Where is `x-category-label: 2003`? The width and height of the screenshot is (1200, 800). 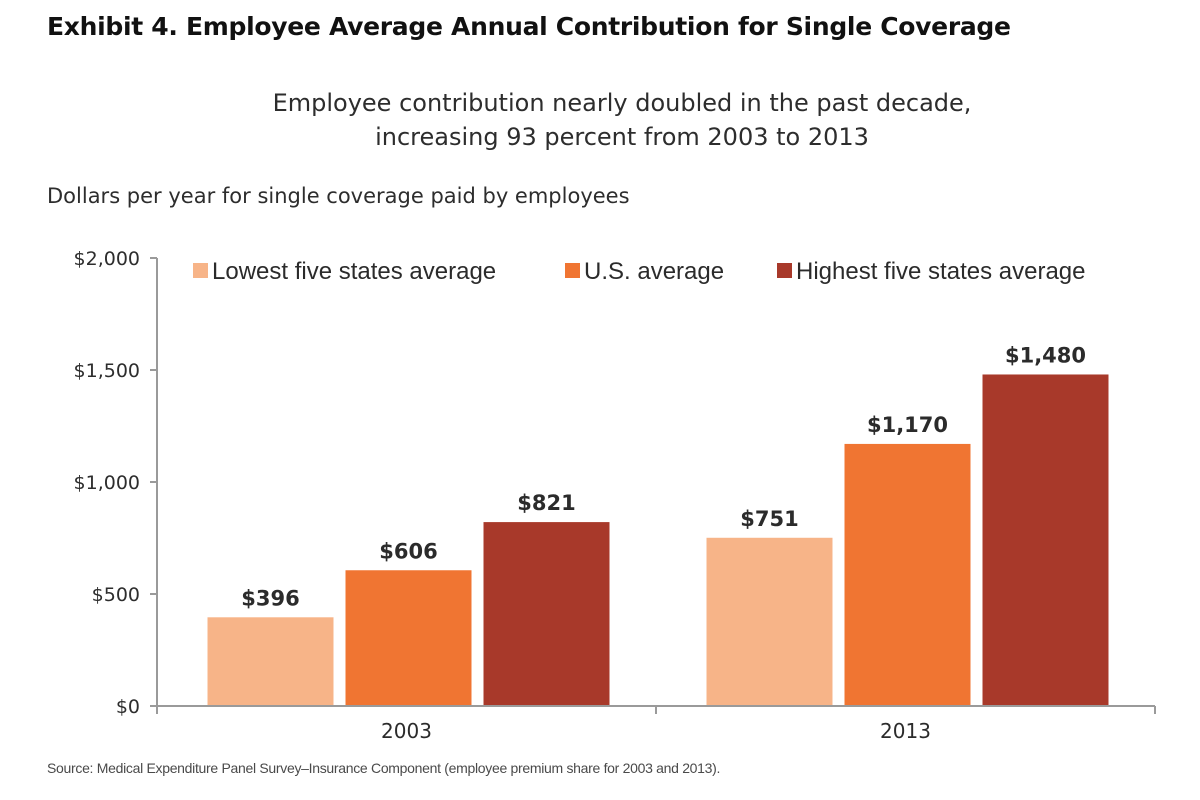 x-category-label: 2003 is located at coordinates (406, 731).